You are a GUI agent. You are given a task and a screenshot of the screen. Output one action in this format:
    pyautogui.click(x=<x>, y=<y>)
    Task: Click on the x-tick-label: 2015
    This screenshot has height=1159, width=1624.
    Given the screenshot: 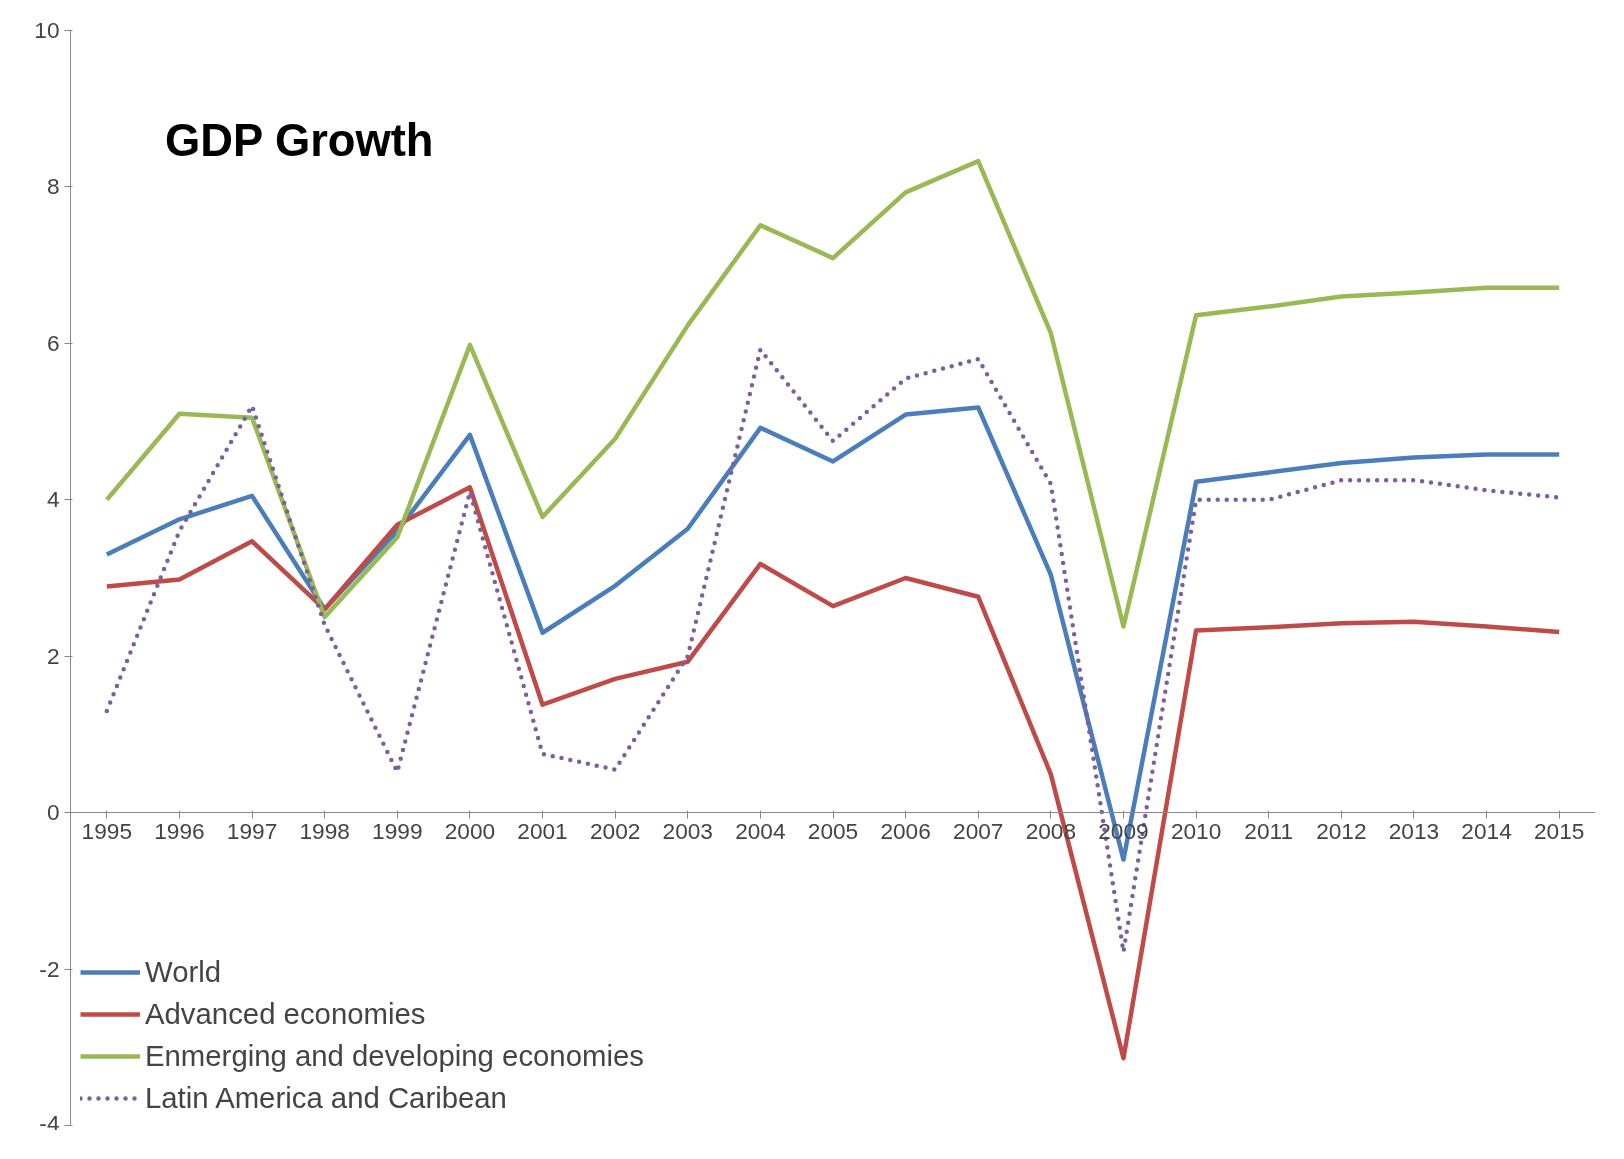 What is the action you would take?
    pyautogui.click(x=1559, y=830)
    